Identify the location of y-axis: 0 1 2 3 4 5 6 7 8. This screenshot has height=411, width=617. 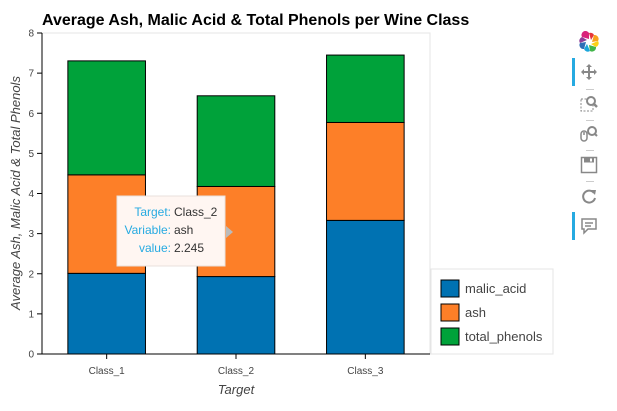
(35, 195).